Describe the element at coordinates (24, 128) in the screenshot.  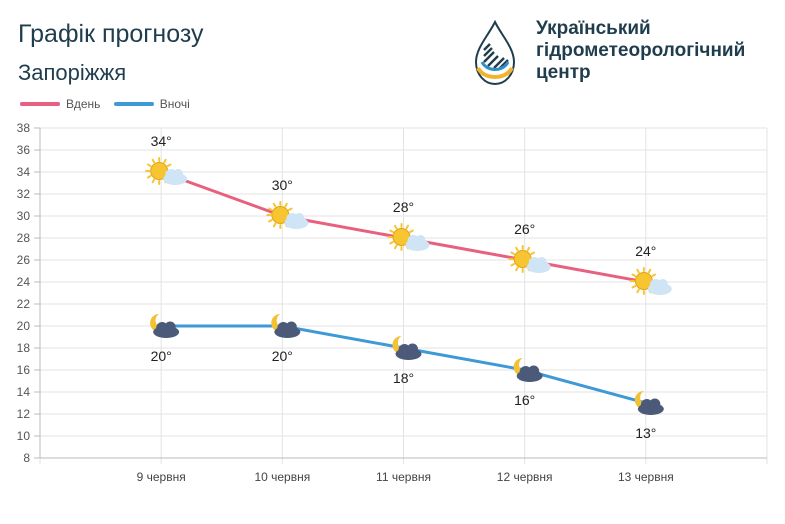
I see `y-tick-label: 38` at that location.